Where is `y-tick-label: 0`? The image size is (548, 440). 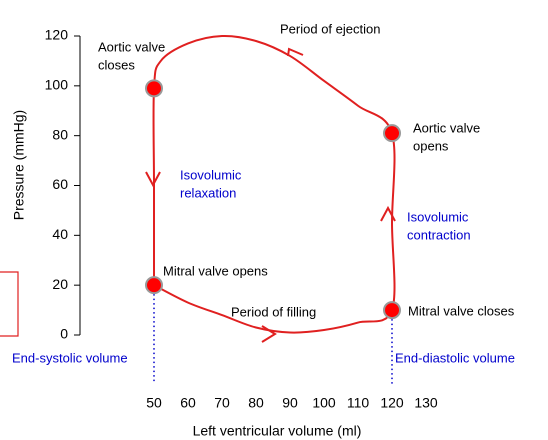 y-tick-label: 0 is located at coordinates (64, 334).